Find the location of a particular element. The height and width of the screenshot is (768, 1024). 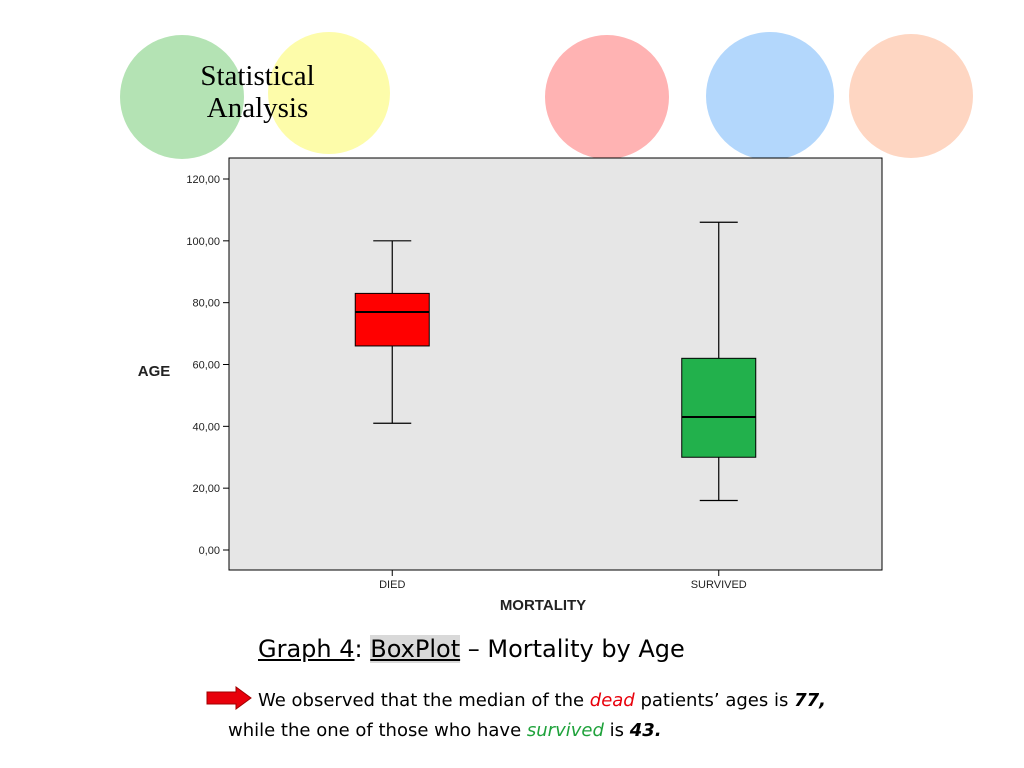

box-survived is located at coordinates (719, 361).